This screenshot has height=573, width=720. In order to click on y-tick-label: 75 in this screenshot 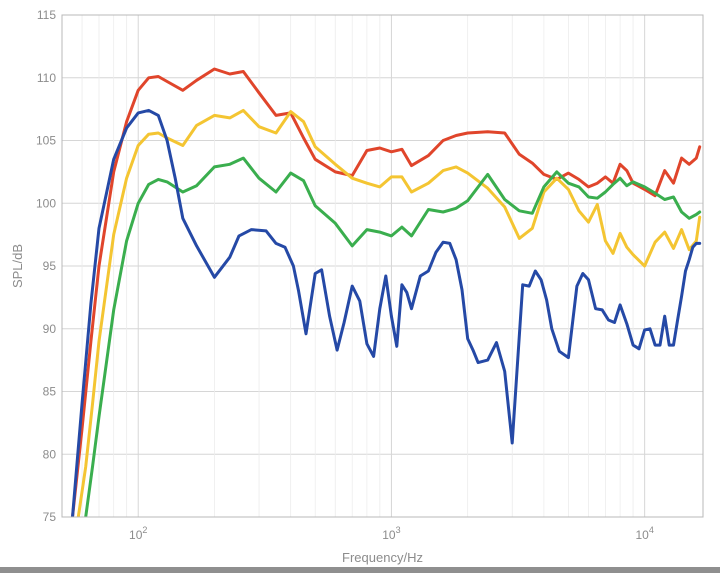, I will do `click(50, 517)`.